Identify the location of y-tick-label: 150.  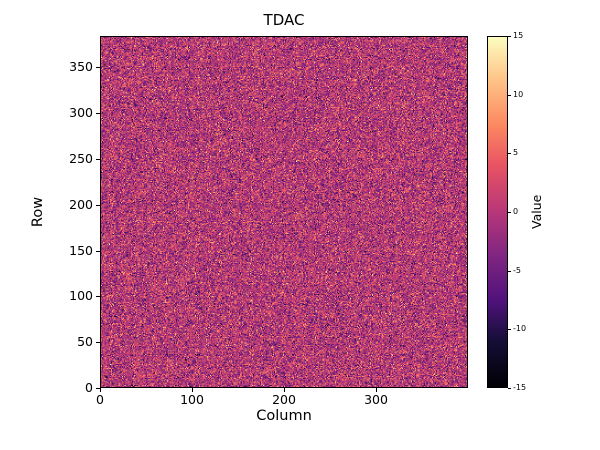
(81, 250).